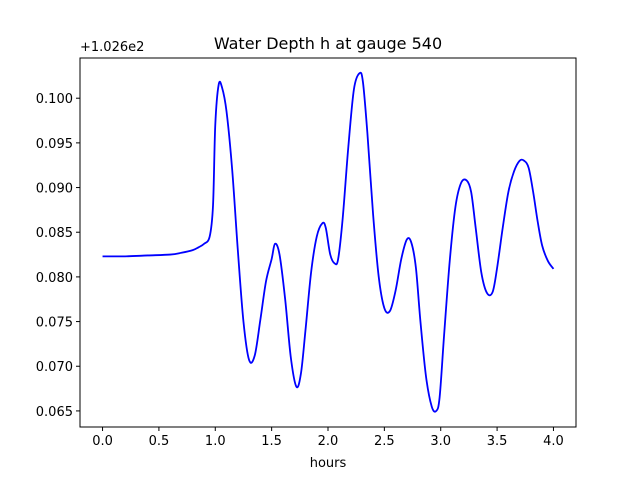 The height and width of the screenshot is (480, 640). I want to click on y-tick-label: 0.085, so click(54, 233).